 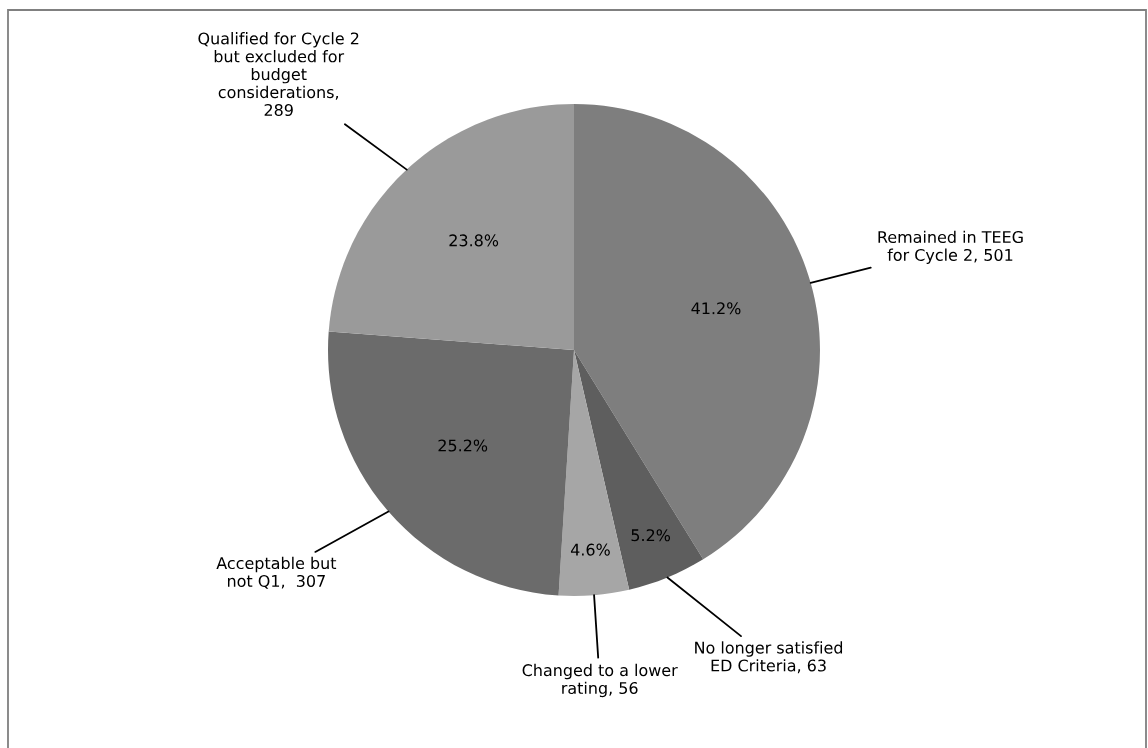 What do you see at coordinates (463, 445) in the screenshot?
I see `data-label: 25.2%` at bounding box center [463, 445].